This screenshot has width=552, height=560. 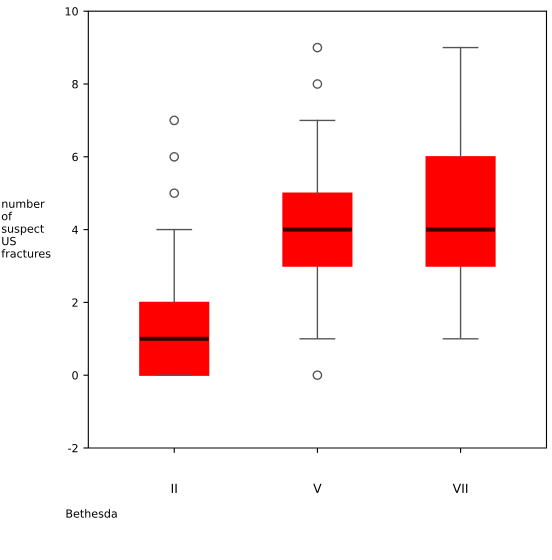 I want to click on y-tick-label: -2, so click(x=73, y=448).